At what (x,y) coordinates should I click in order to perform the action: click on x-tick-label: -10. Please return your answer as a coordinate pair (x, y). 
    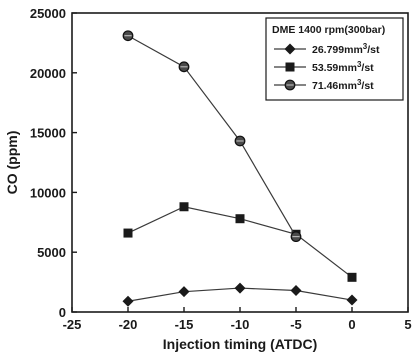
    Looking at the image, I should click on (240, 324).